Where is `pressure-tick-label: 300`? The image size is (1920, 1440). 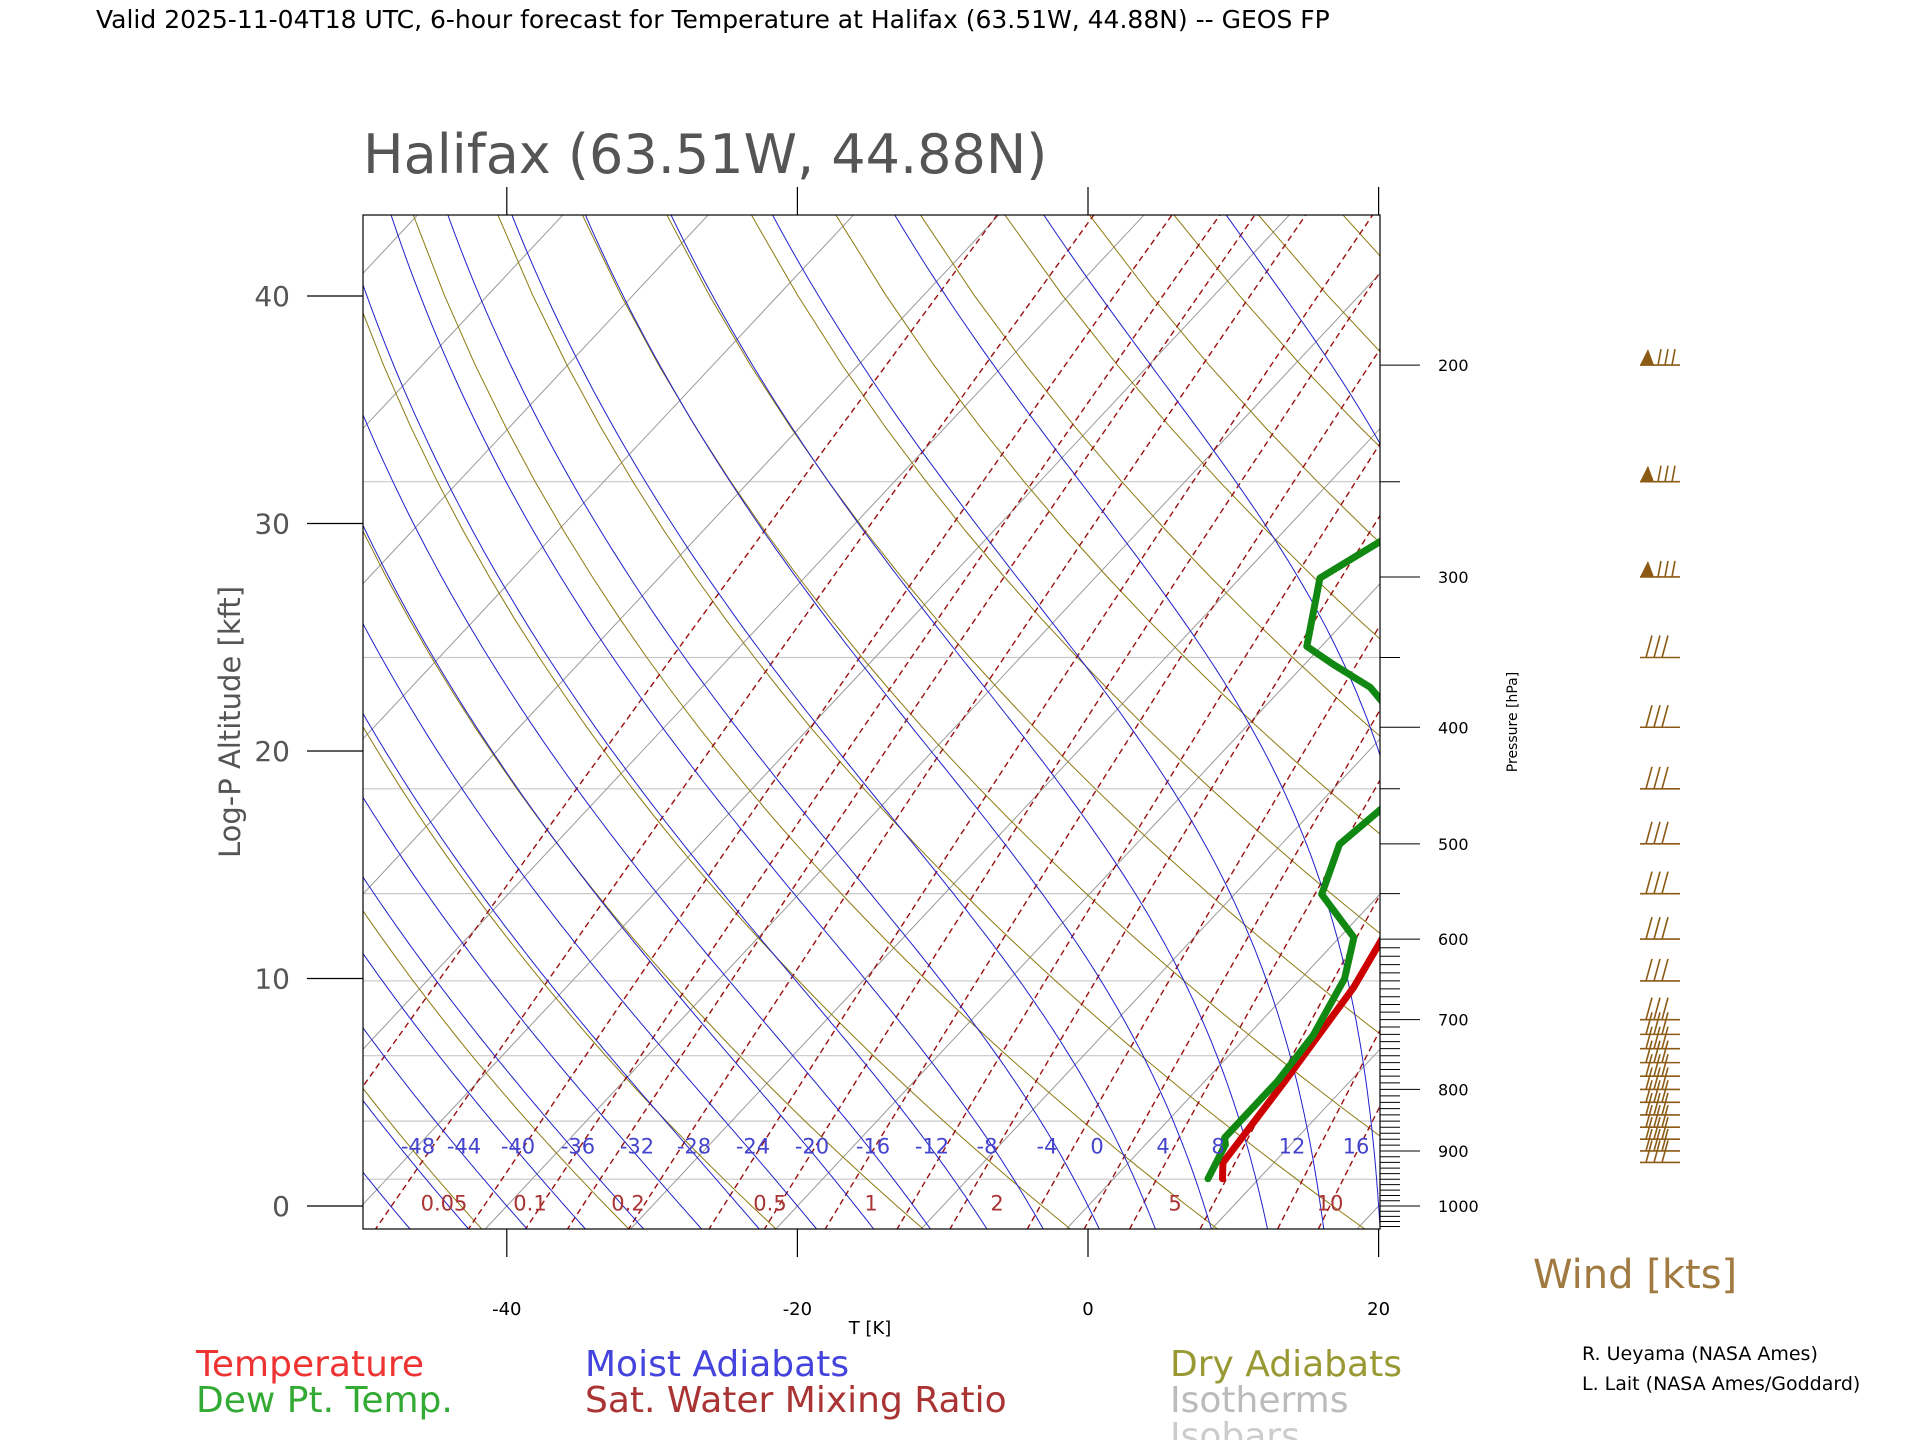 pressure-tick-label: 300 is located at coordinates (1453, 577).